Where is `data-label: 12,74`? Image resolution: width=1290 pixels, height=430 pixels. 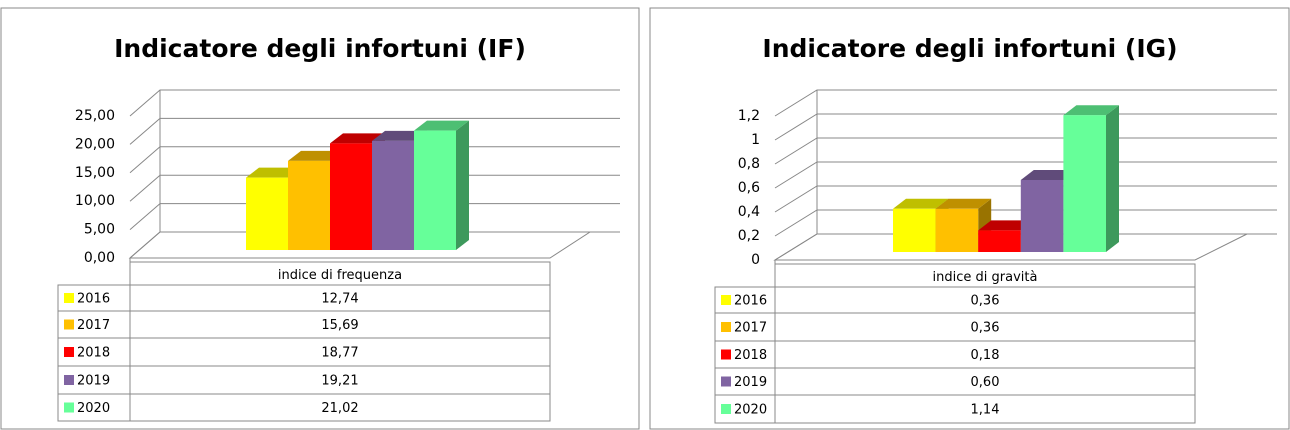 data-label: 12,74 is located at coordinates (339, 299).